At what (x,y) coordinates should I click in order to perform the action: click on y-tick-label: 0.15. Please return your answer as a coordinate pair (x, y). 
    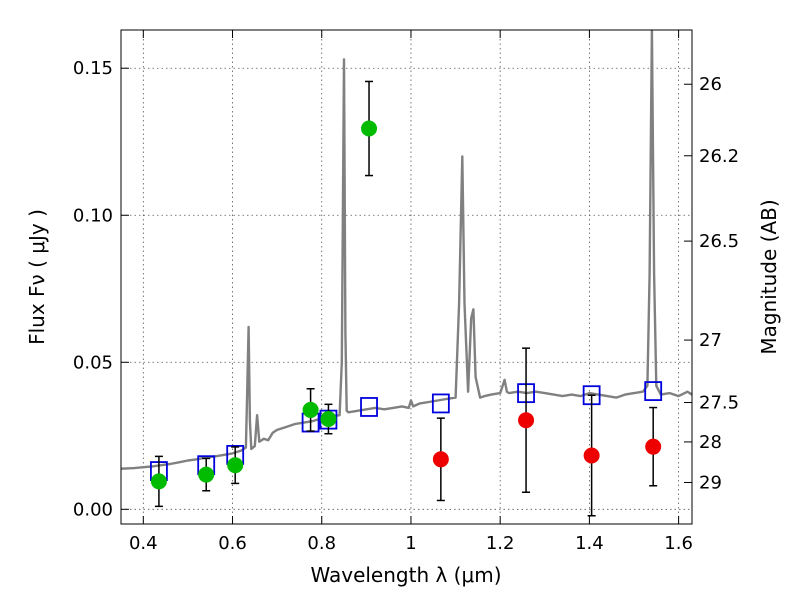
    Looking at the image, I should click on (93, 68).